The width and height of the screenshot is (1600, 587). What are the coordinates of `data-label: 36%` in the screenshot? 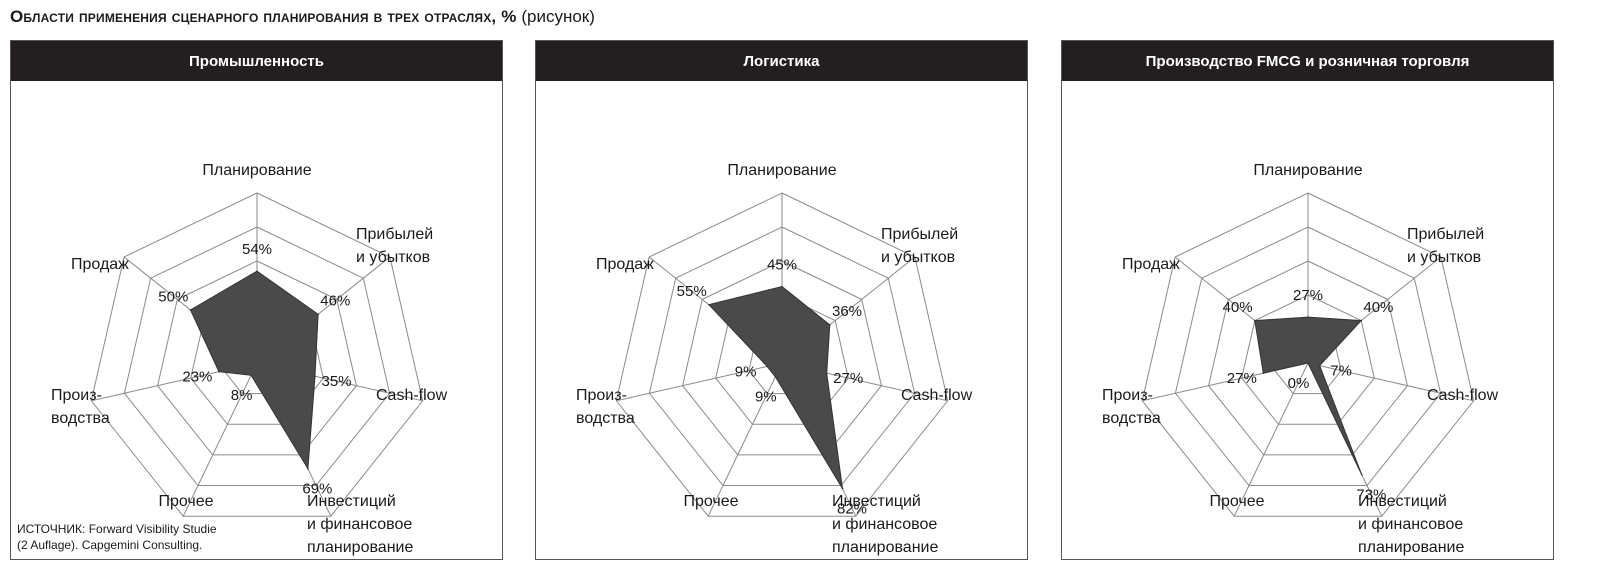 It's located at (847, 311).